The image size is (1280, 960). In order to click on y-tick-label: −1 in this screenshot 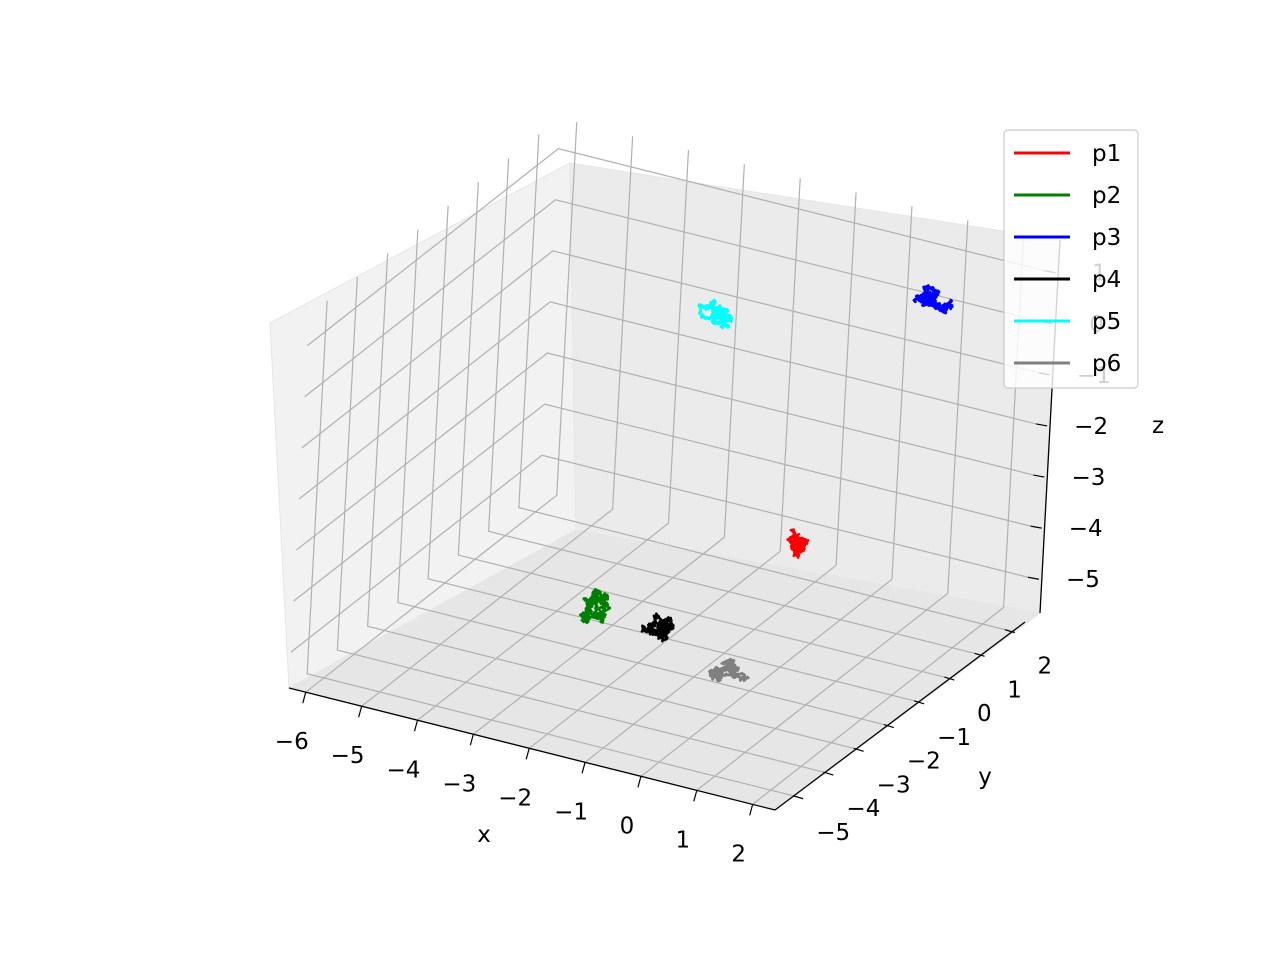, I will do `click(954, 738)`.